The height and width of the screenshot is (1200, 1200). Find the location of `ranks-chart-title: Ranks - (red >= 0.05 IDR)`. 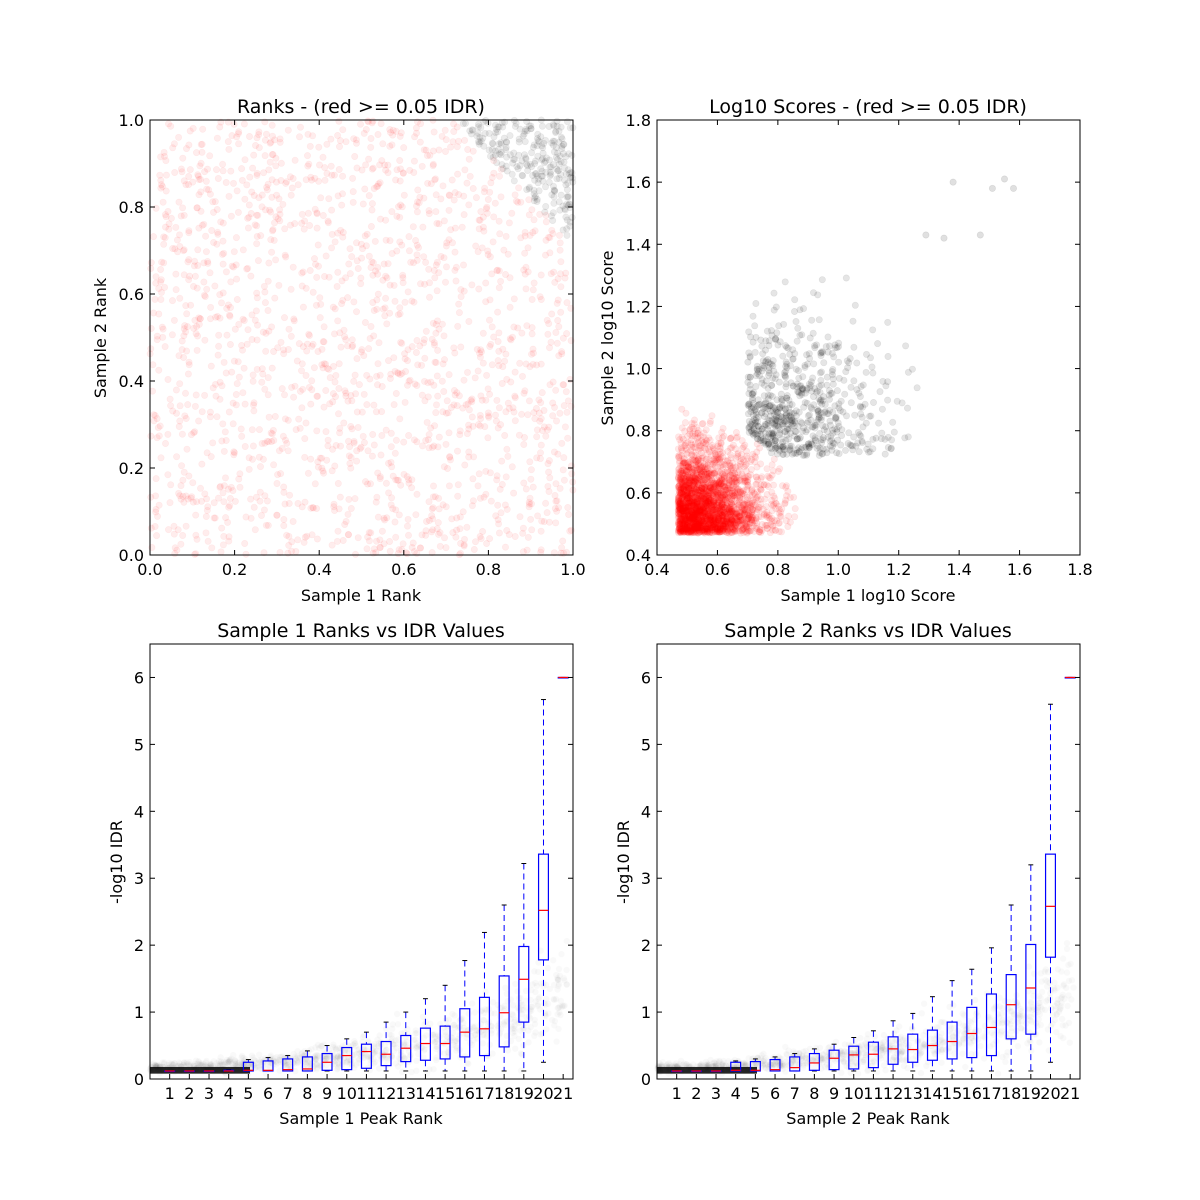

ranks-chart-title: Ranks - (red >= 0.05 IDR) is located at coordinates (361, 107).